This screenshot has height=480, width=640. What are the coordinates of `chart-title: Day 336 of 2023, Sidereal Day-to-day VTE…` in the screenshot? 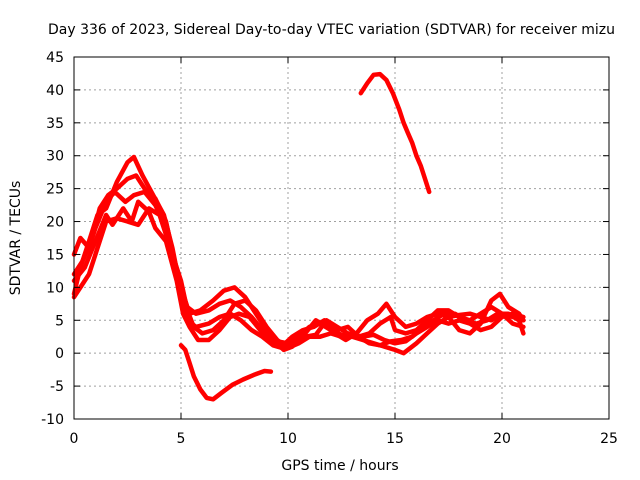 It's located at (331, 30).